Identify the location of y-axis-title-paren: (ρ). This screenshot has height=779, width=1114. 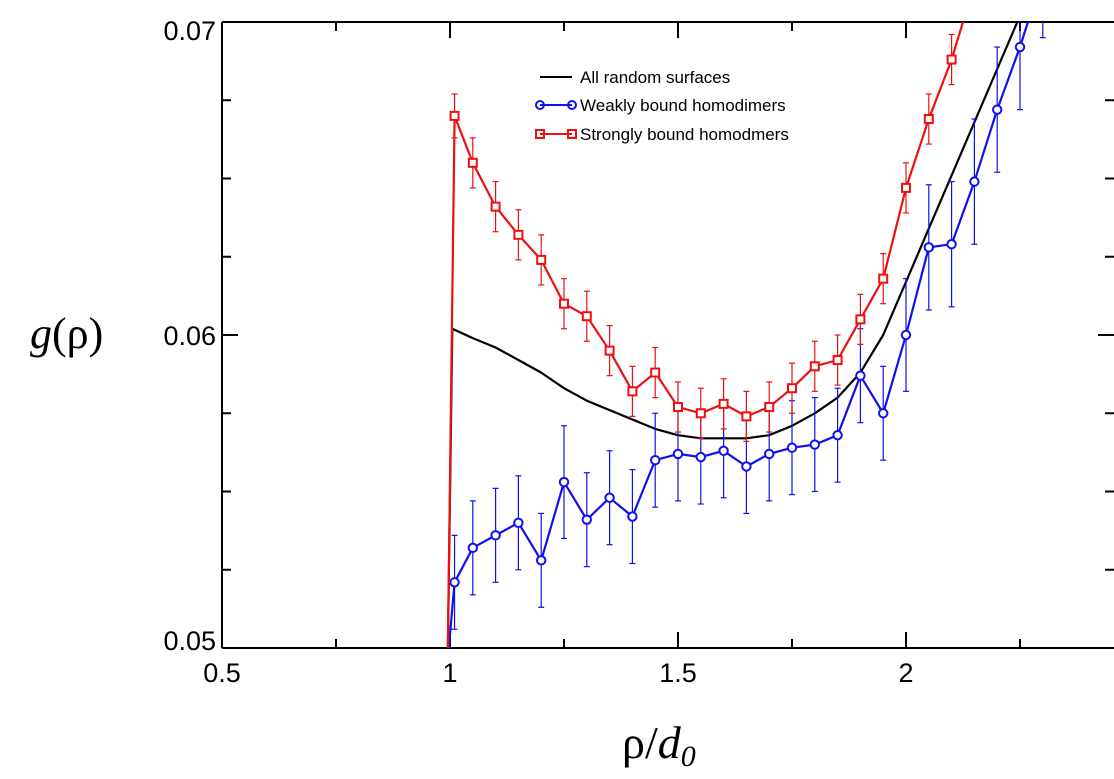
(77, 333).